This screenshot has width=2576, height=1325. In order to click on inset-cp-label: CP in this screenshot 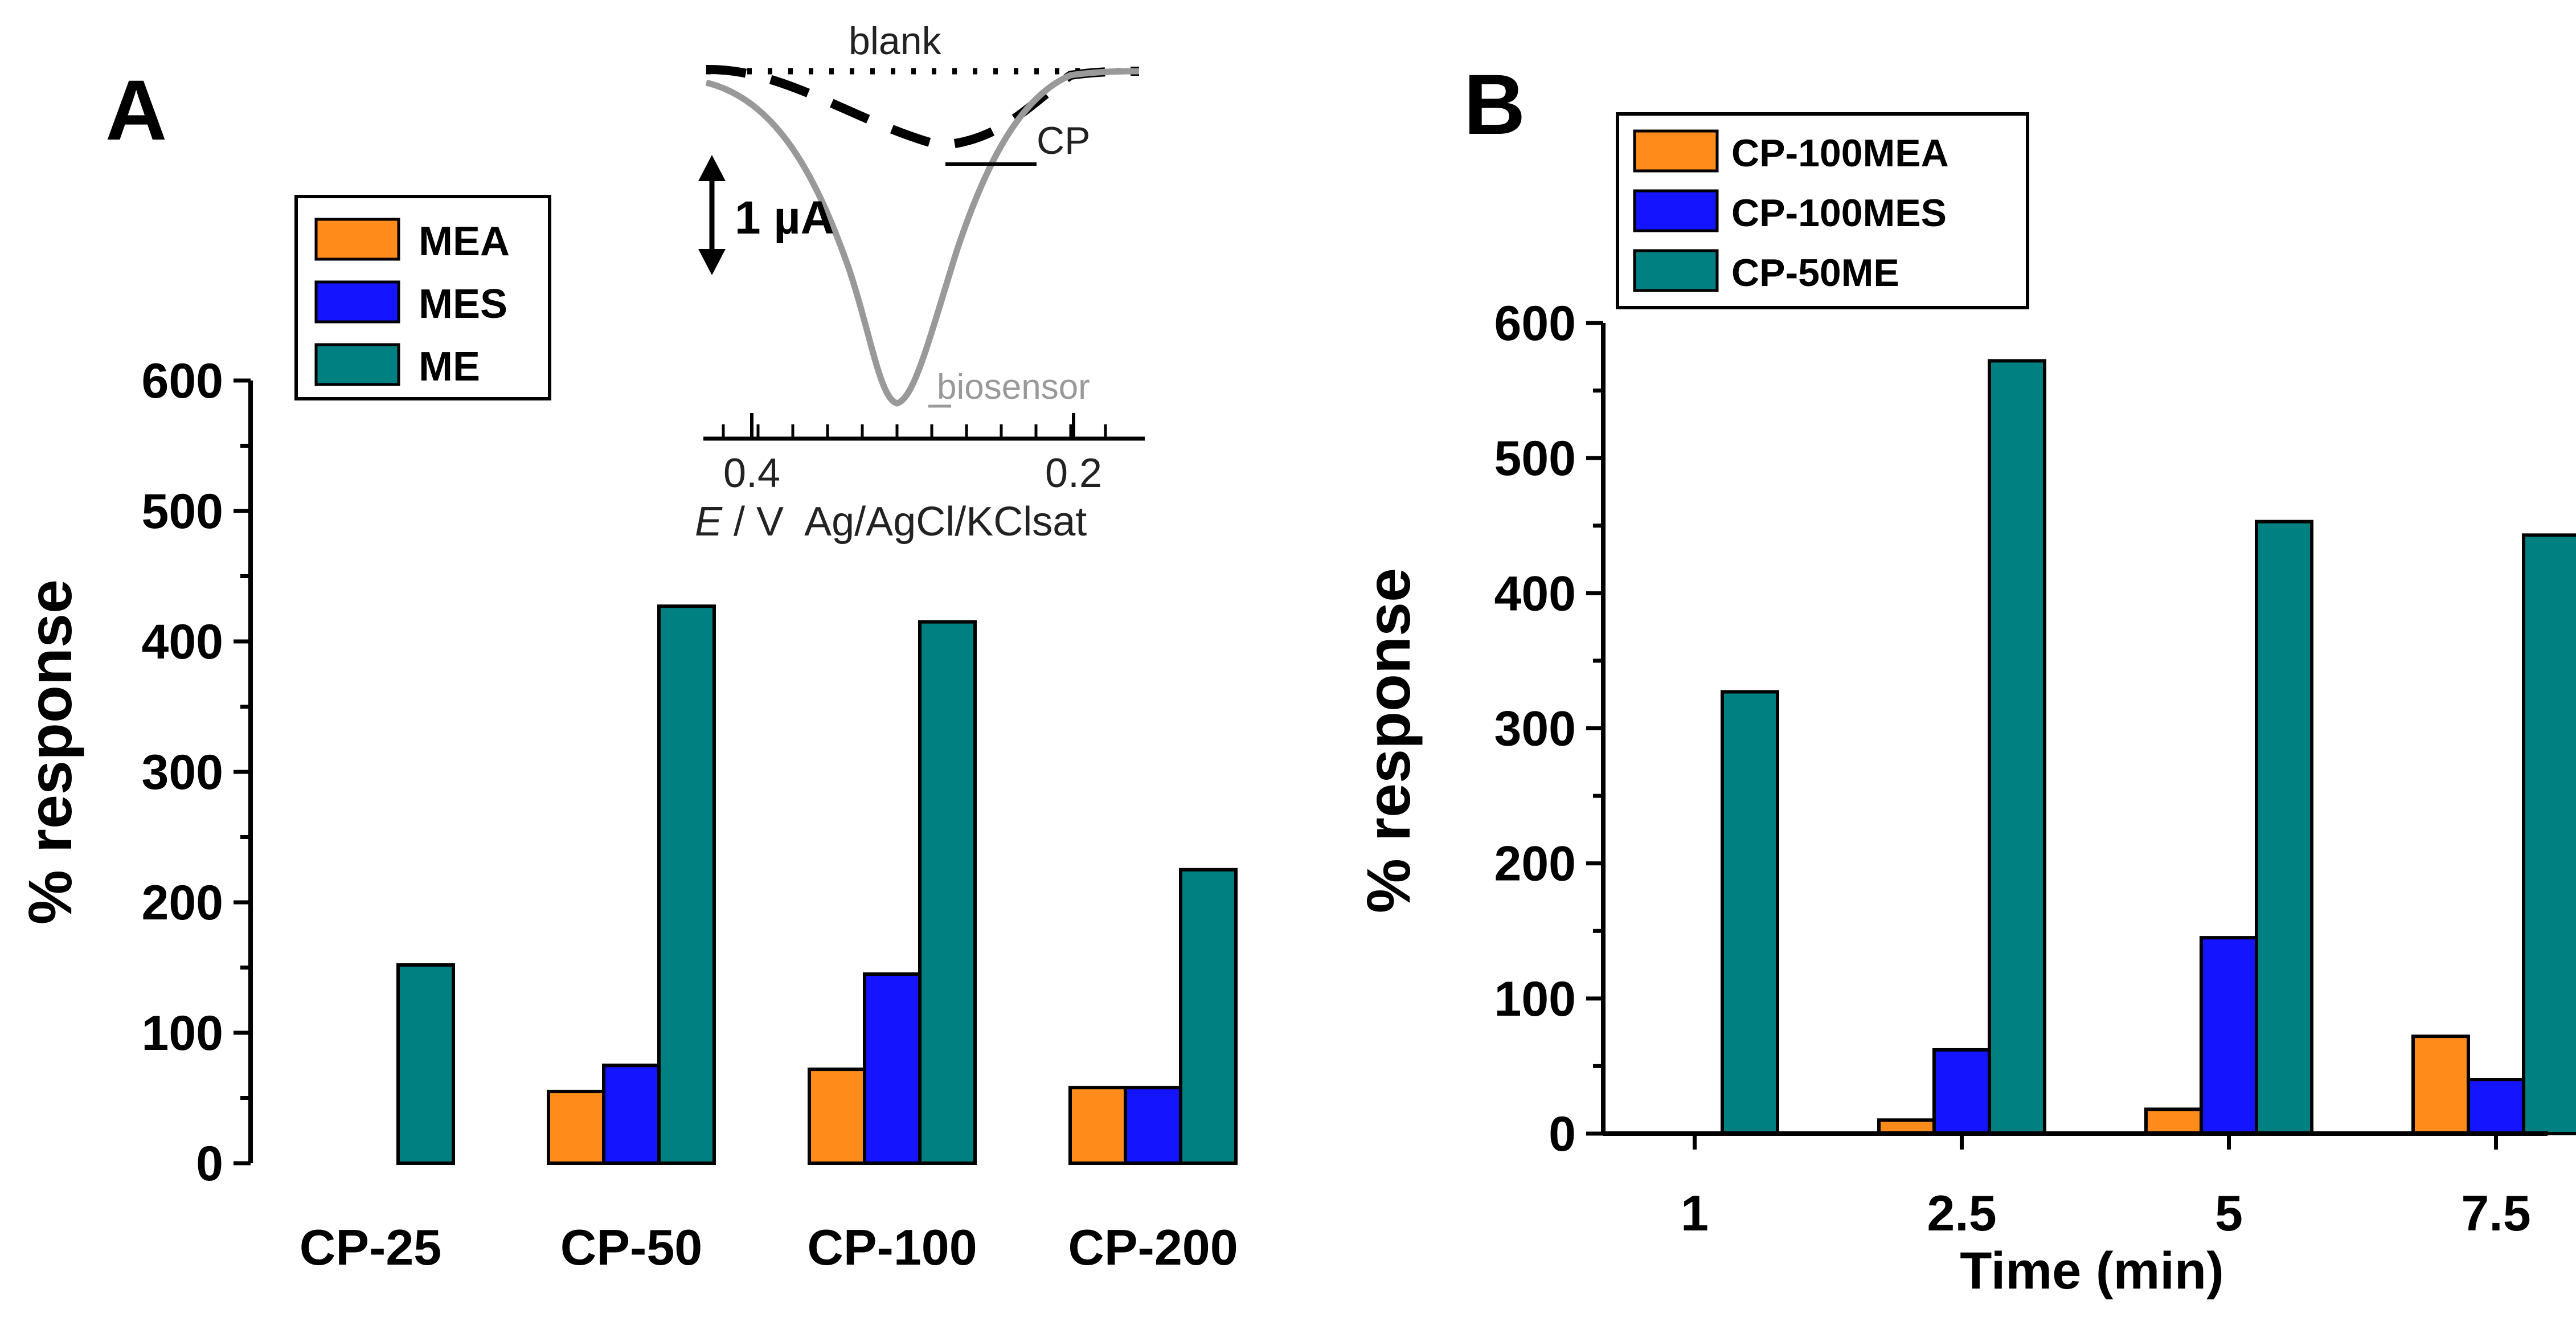, I will do `click(1063, 140)`.